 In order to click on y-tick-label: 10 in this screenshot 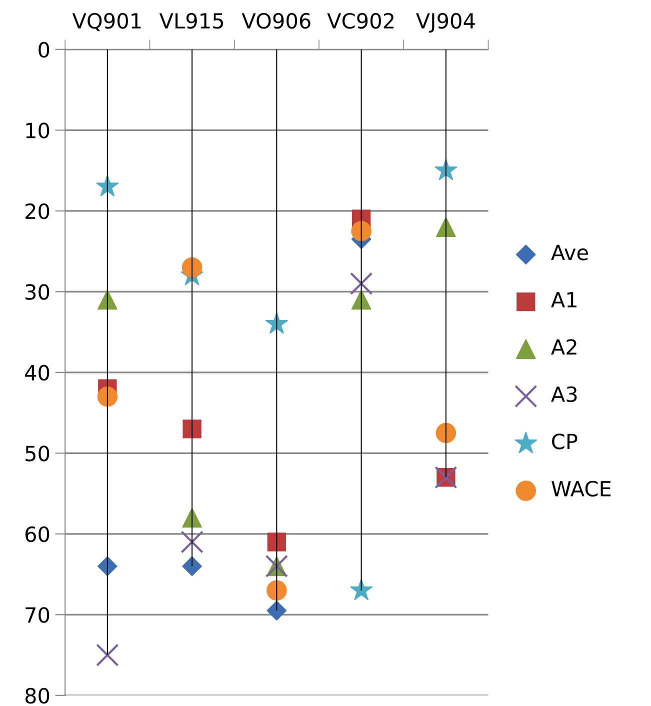, I will do `click(38, 130)`.